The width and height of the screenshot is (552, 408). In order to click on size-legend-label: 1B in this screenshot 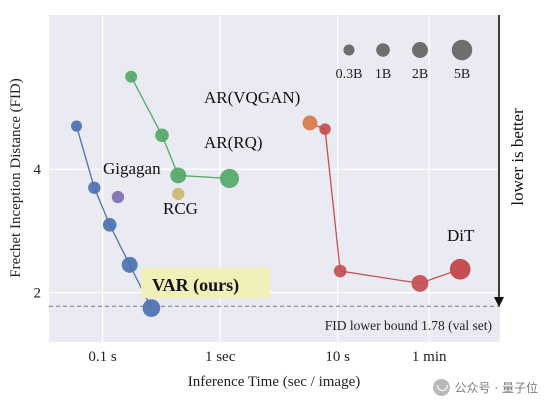, I will do `click(383, 74)`.